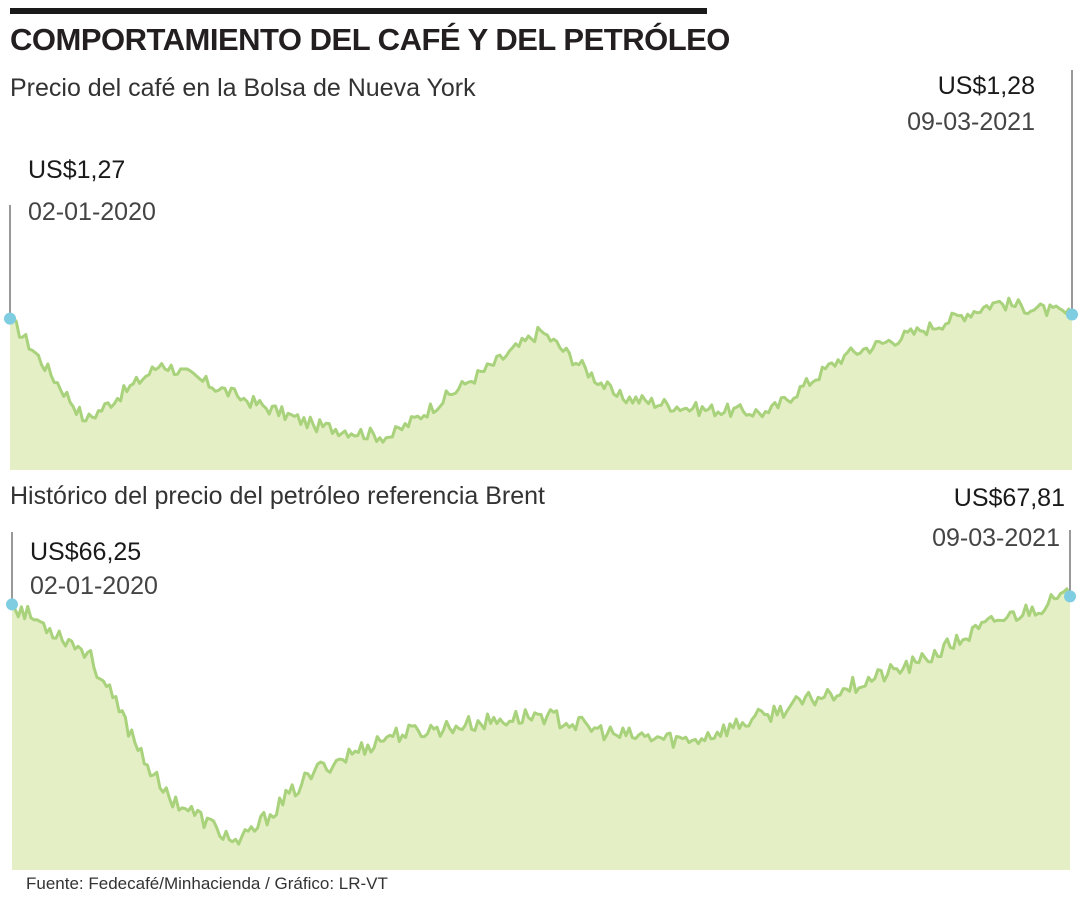 The height and width of the screenshot is (900, 1080). What do you see at coordinates (77, 170) in the screenshot?
I see `coffee-start-value: US$1,27` at bounding box center [77, 170].